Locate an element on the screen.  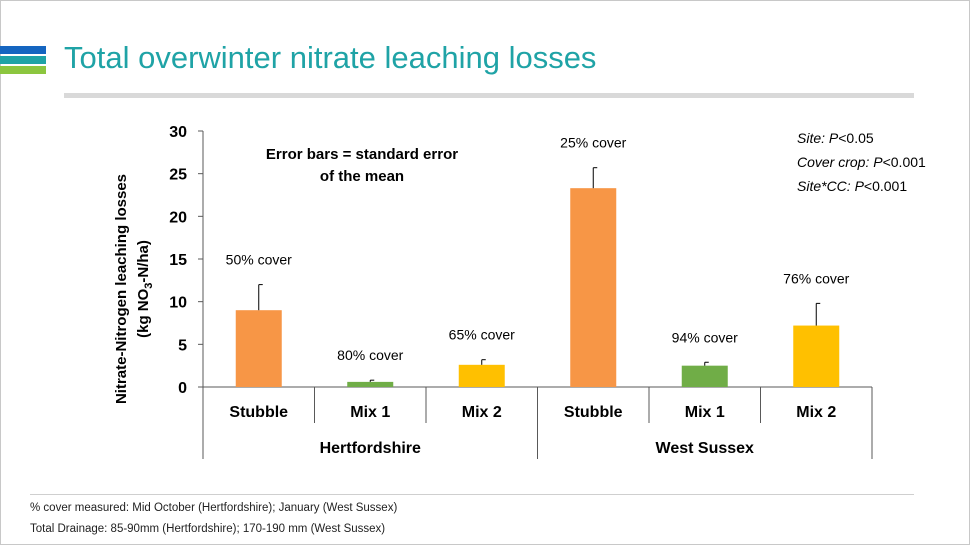
stat-line: Cover crop: P<0.001 is located at coordinates (861, 162).